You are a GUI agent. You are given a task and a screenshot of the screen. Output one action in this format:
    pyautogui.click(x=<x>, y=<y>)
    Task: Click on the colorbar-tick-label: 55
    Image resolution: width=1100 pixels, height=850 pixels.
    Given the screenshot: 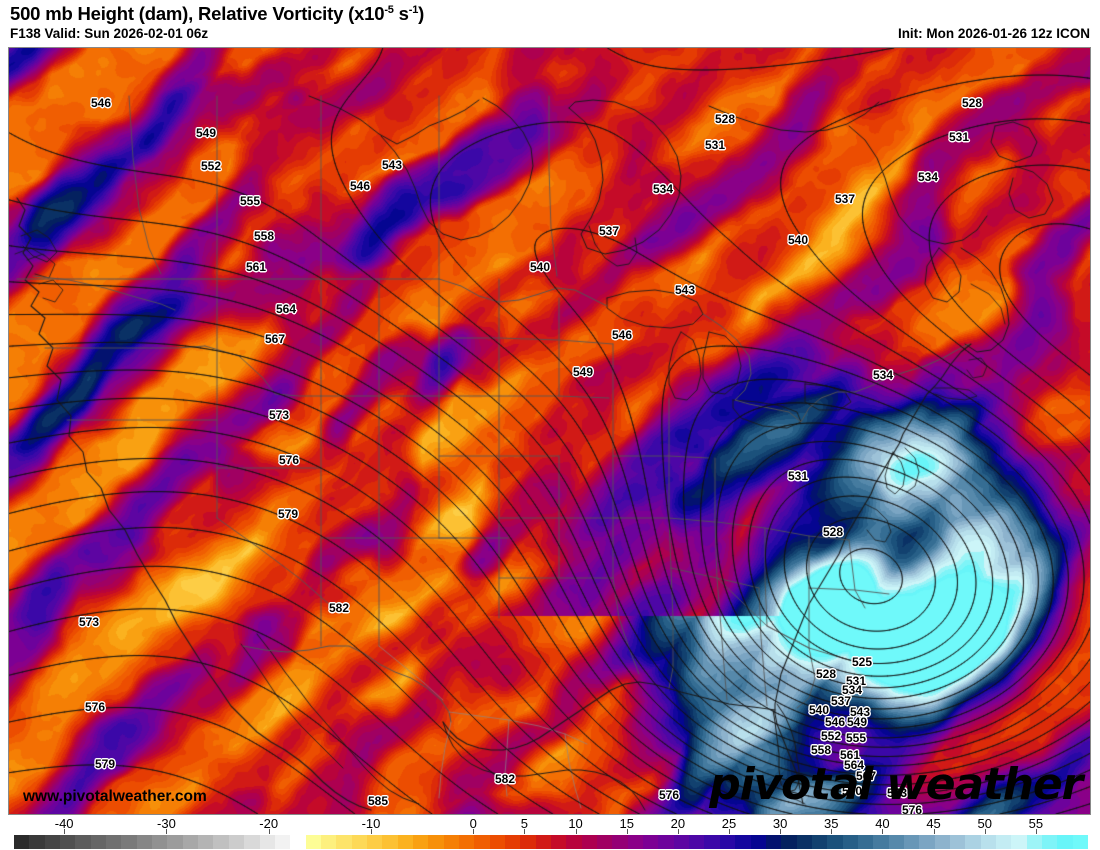 What is the action you would take?
    pyautogui.click(x=1036, y=823)
    